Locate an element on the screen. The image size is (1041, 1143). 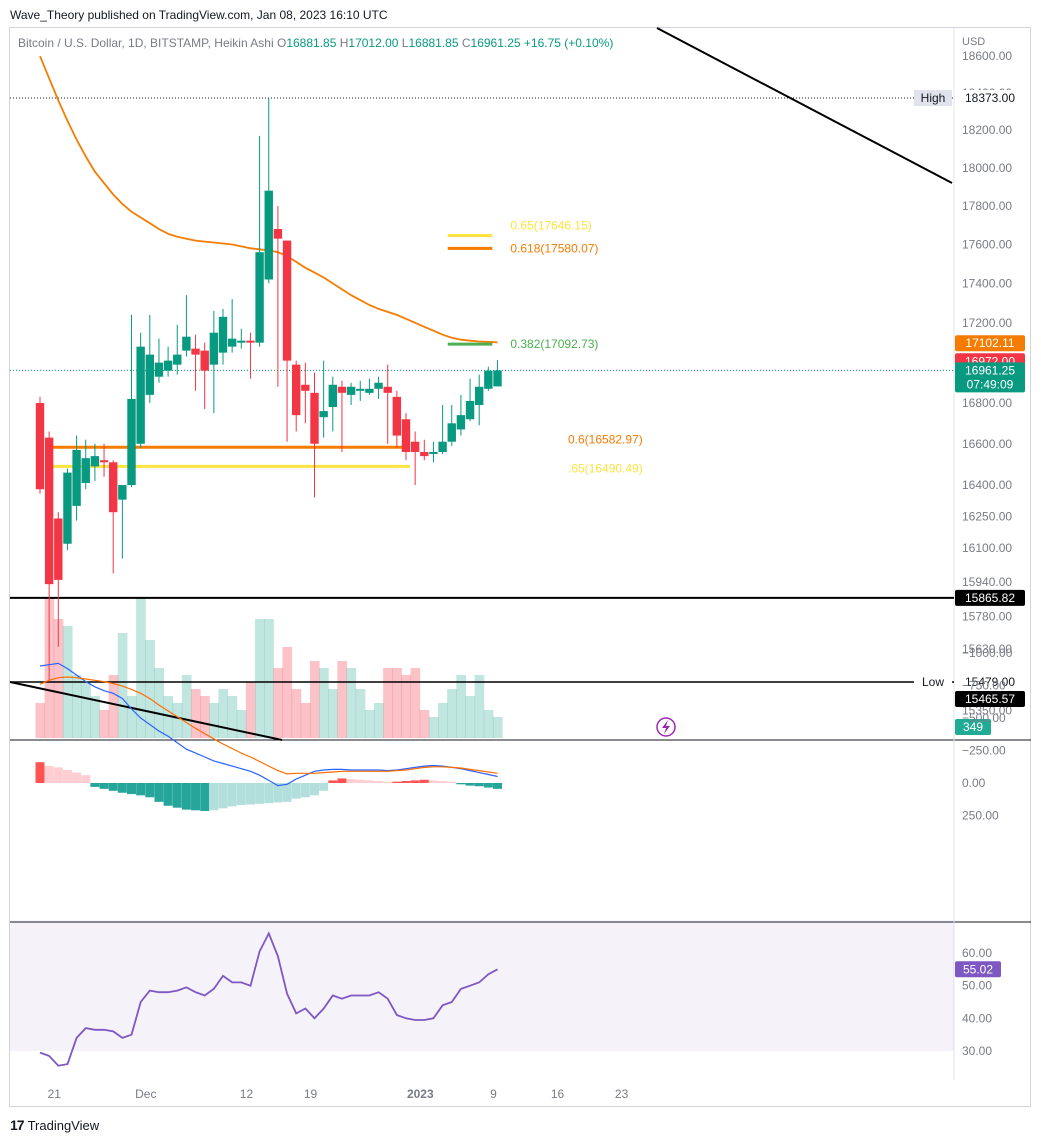
high-price-label: 18373.00 is located at coordinates (990, 98).